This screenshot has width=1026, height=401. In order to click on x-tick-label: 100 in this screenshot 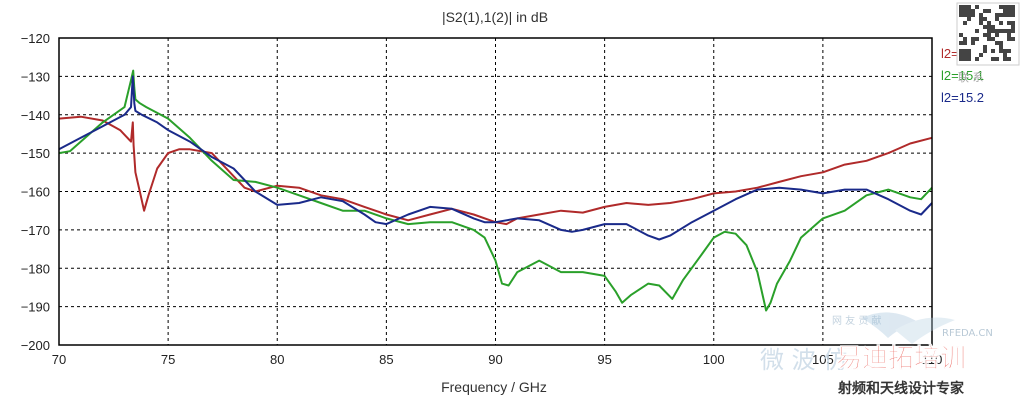, I will do `click(714, 359)`.